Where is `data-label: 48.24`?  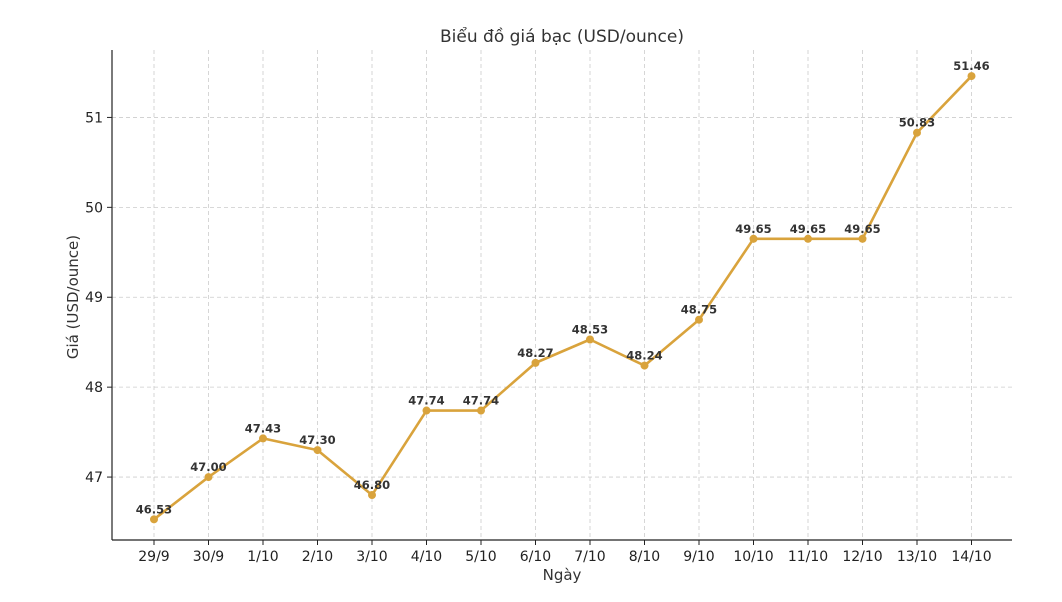
data-label: 48.24 is located at coordinates (644, 356).